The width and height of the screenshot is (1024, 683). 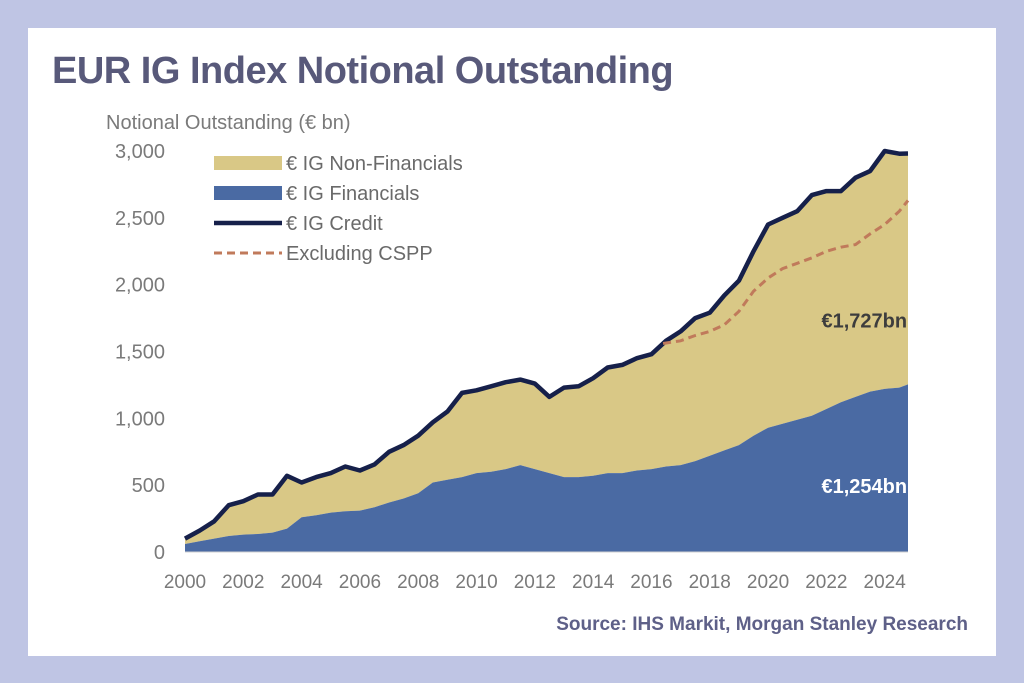 I want to click on y-tick-label: 500, so click(x=148, y=486).